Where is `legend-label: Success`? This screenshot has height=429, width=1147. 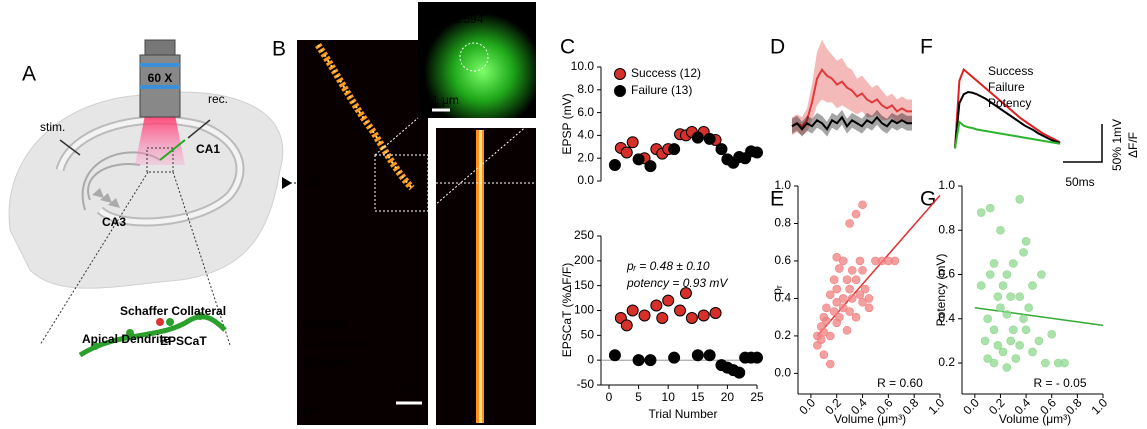
legend-label: Success is located at coordinates (1010, 71).